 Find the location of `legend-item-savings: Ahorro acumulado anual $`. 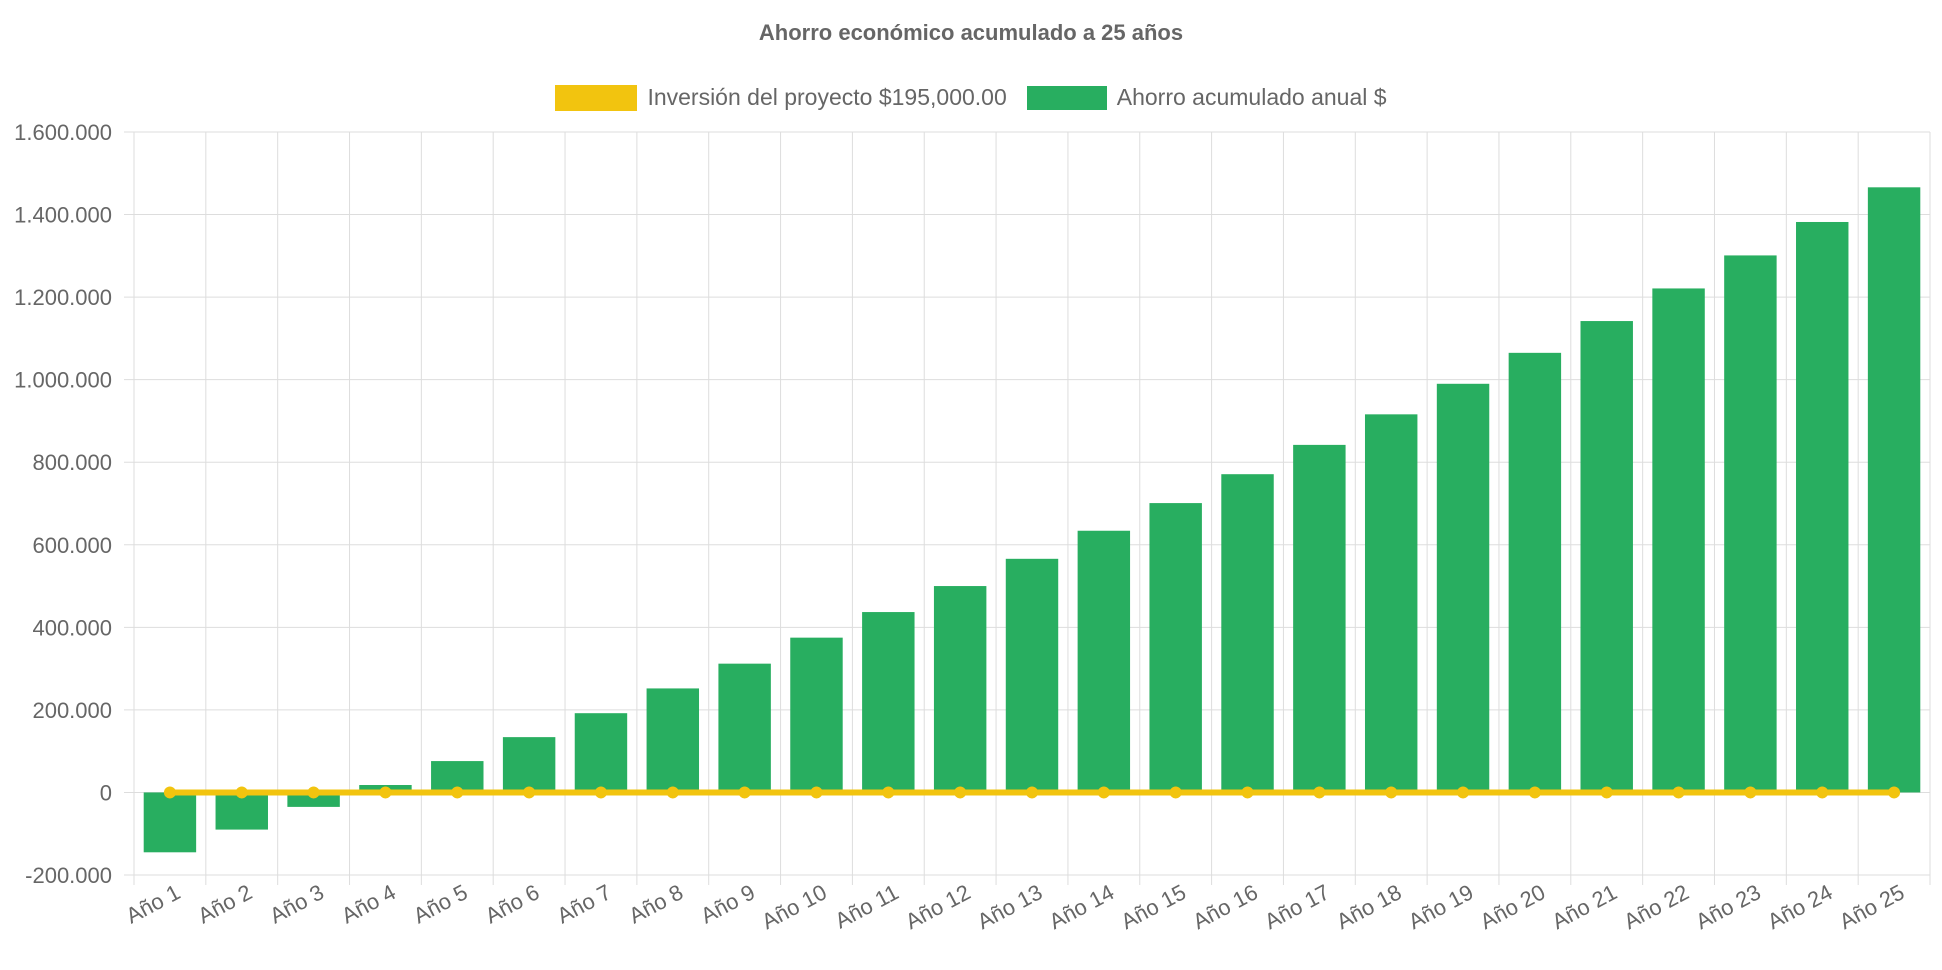

legend-item-savings: Ahorro acumulado anual $ is located at coordinates (1206, 97).